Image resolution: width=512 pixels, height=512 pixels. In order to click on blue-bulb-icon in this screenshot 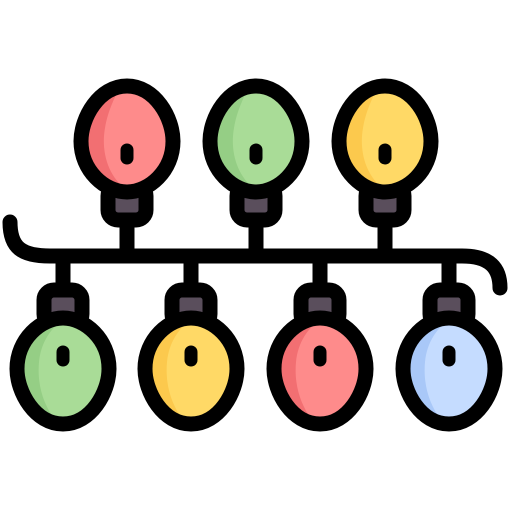, I will do `click(449, 340)`.